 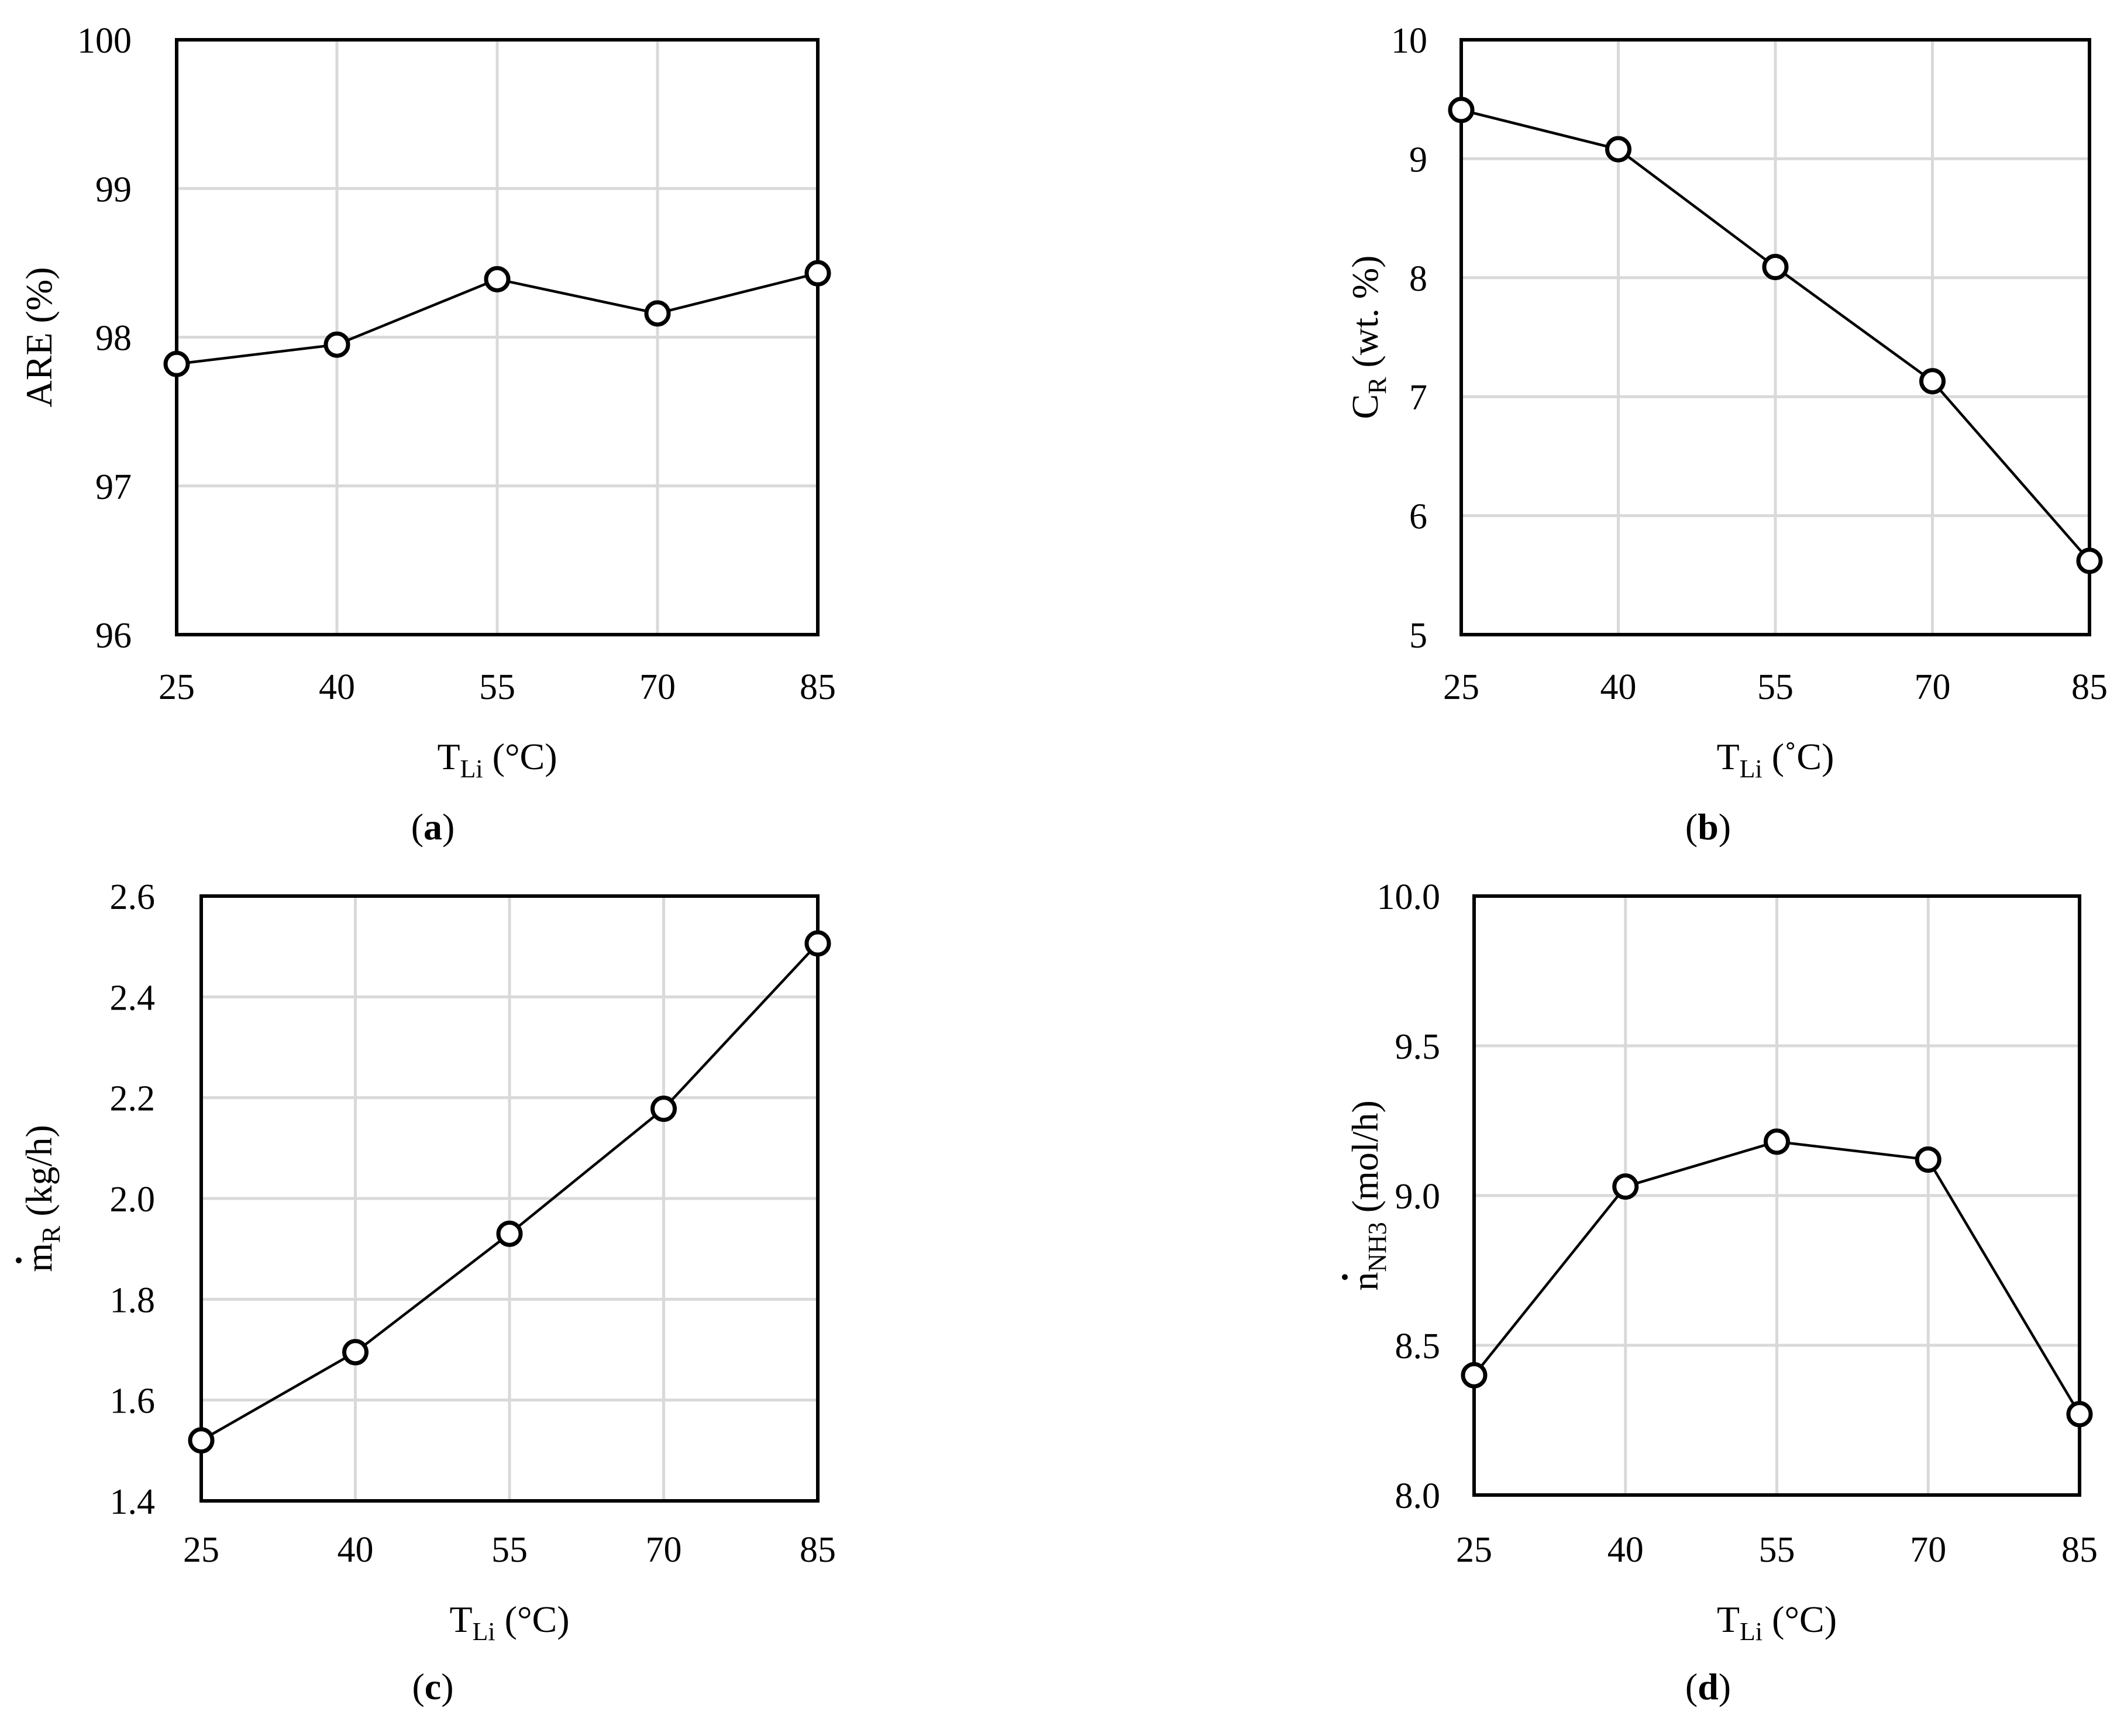 What do you see at coordinates (133, 1502) in the screenshot?
I see `y-tick-label: 1.4` at bounding box center [133, 1502].